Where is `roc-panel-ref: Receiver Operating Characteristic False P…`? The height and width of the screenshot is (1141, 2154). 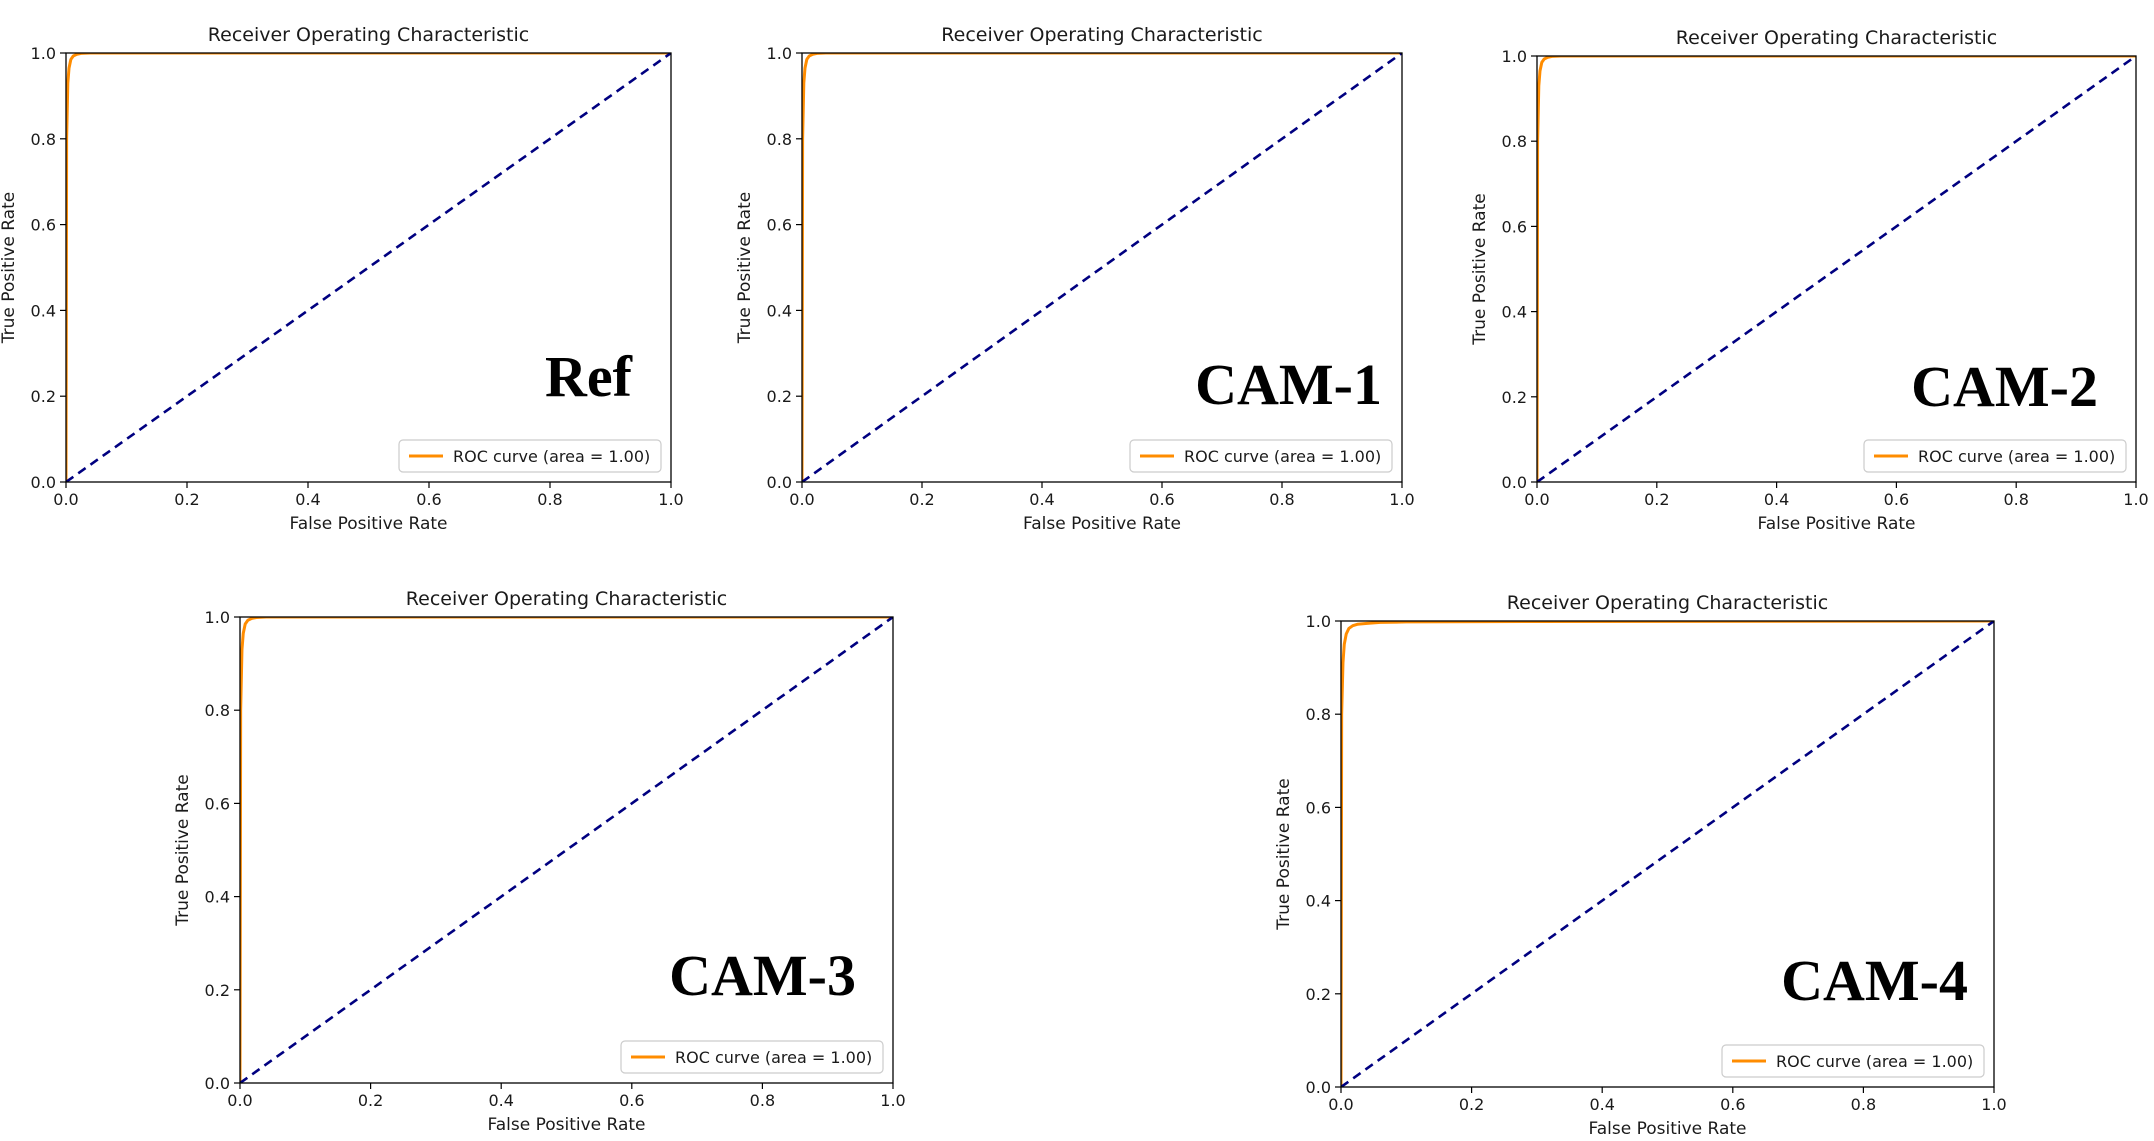 roc-panel-ref: Receiver Operating Characteristic False P… is located at coordinates (342, 279).